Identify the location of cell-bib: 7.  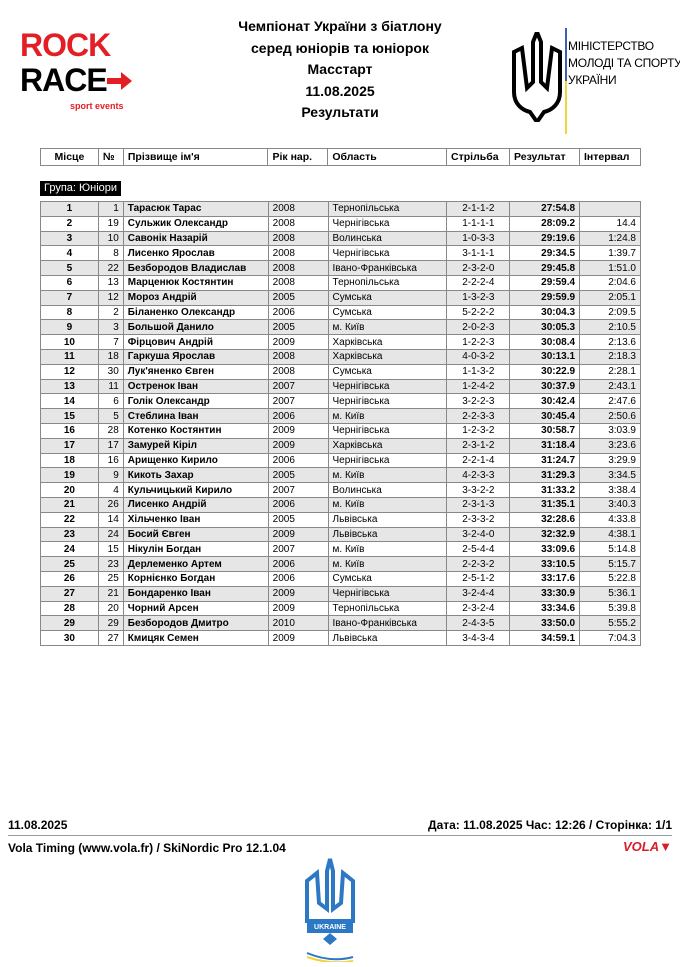
(110, 342).